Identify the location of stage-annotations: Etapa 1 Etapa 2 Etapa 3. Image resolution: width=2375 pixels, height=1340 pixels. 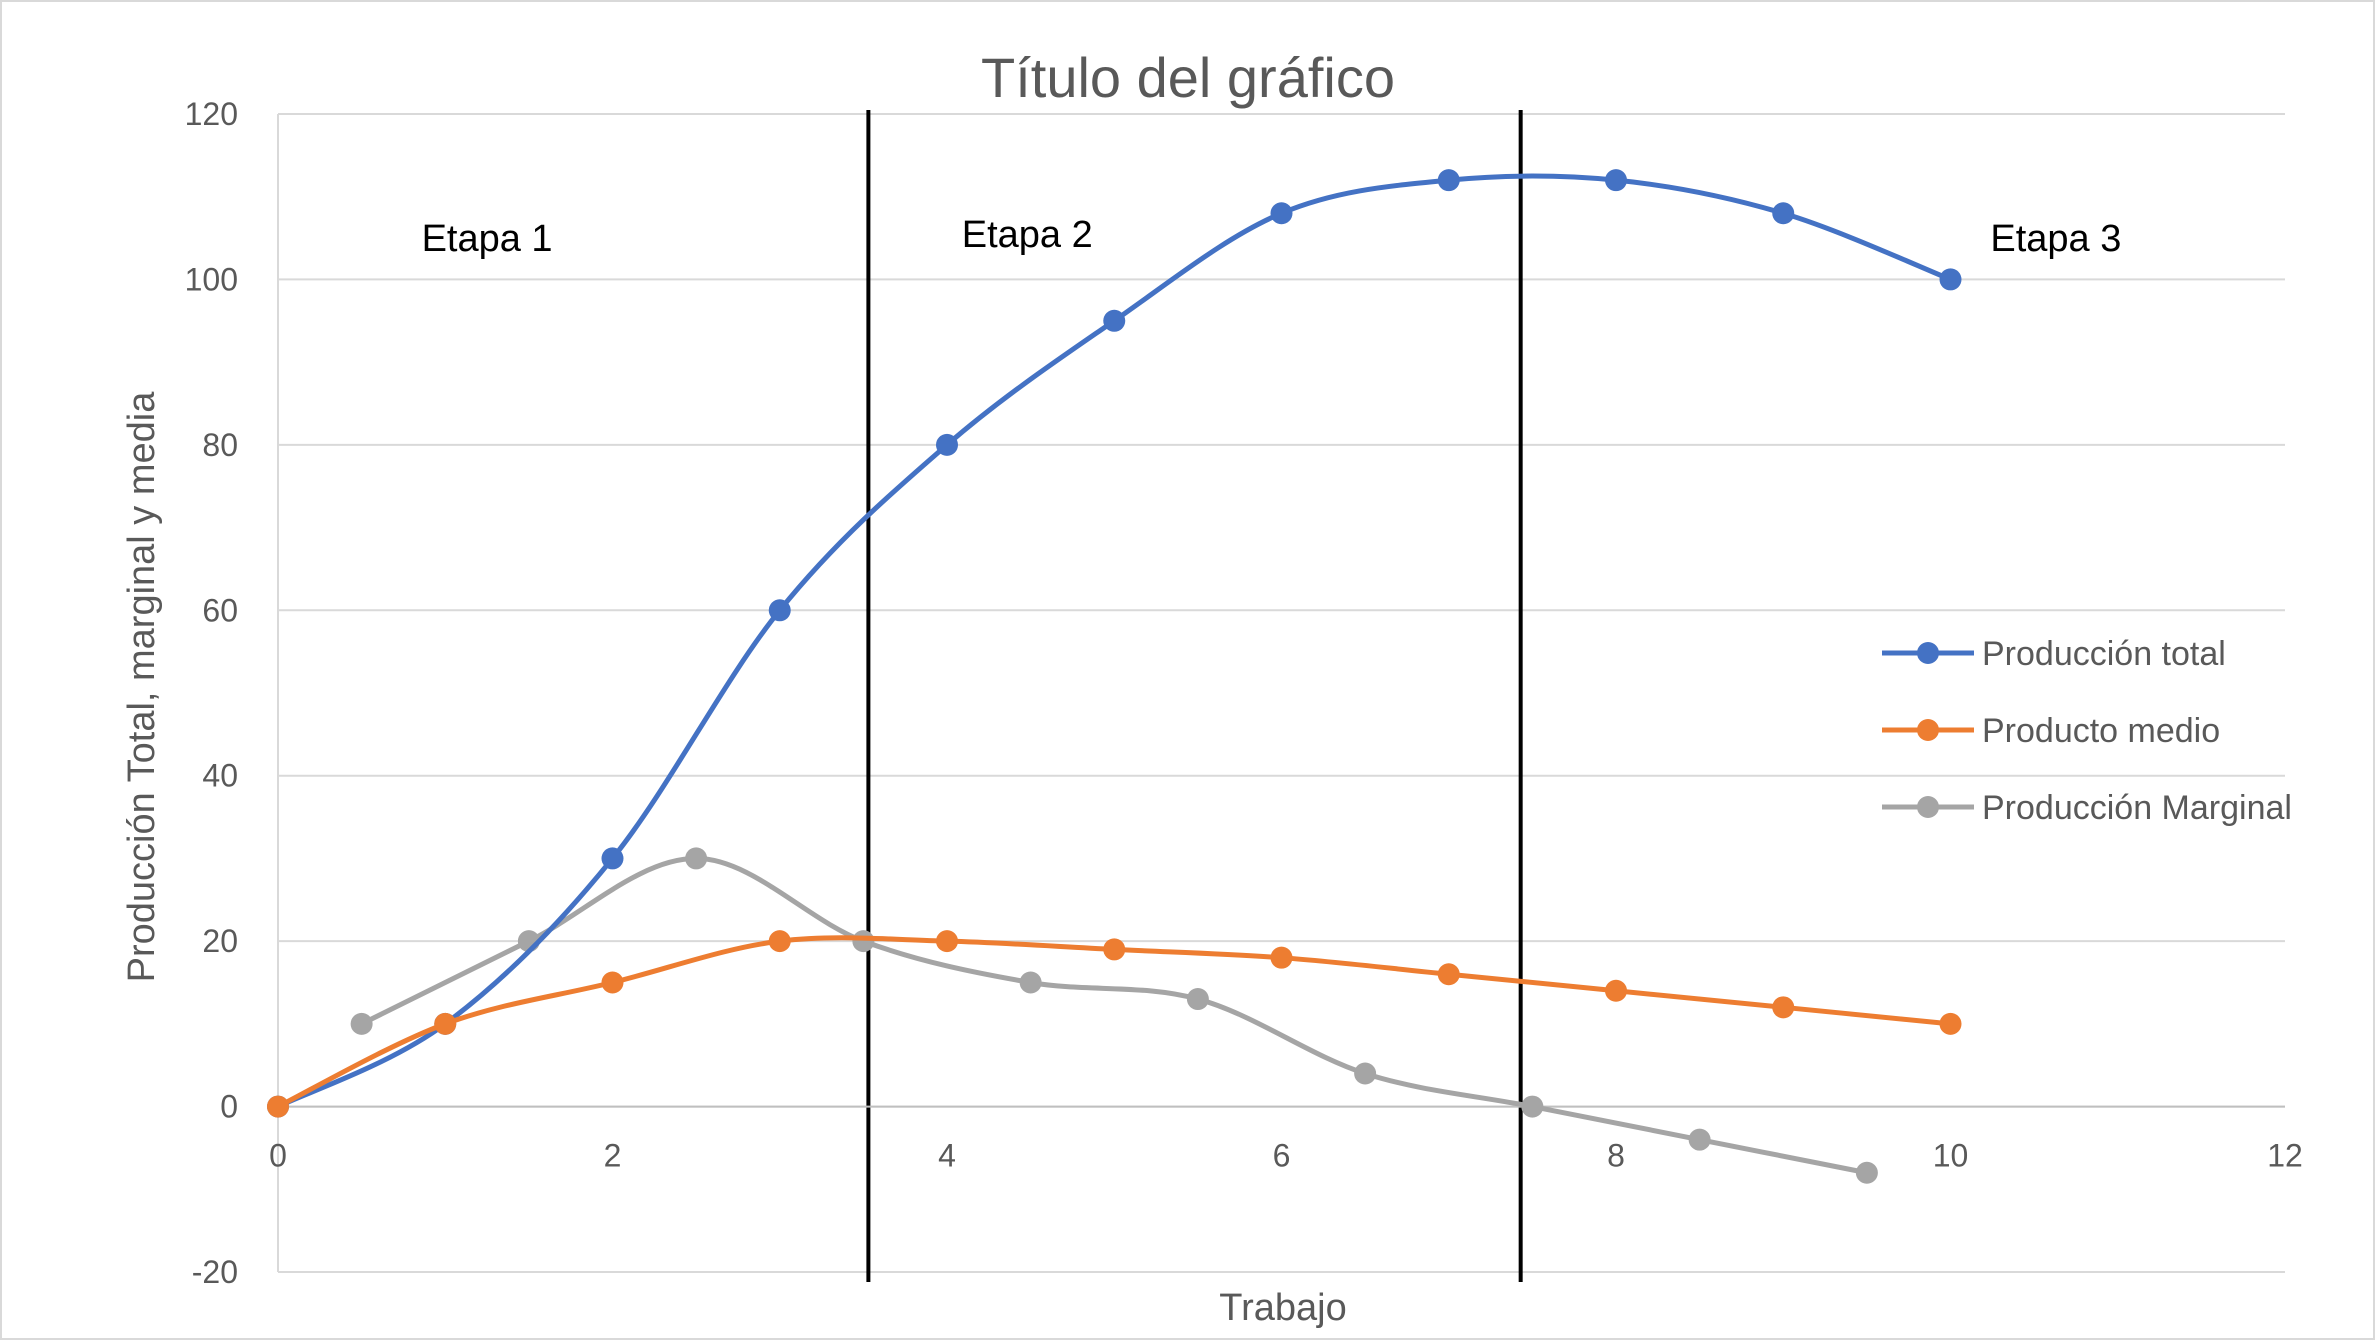
(1272, 237).